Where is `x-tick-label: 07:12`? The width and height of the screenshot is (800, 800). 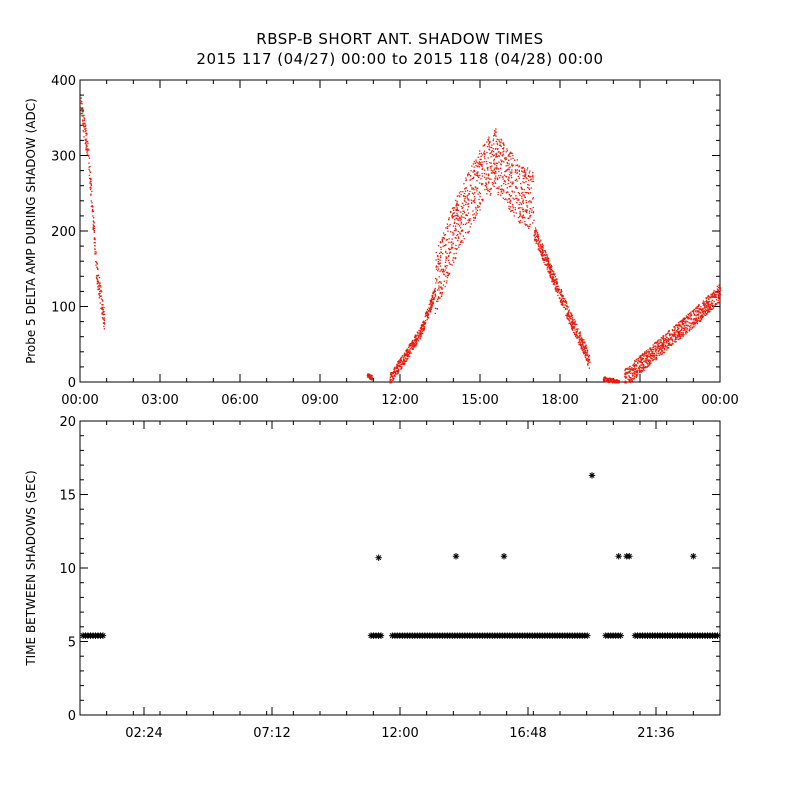
x-tick-label: 07:12 is located at coordinates (271, 733).